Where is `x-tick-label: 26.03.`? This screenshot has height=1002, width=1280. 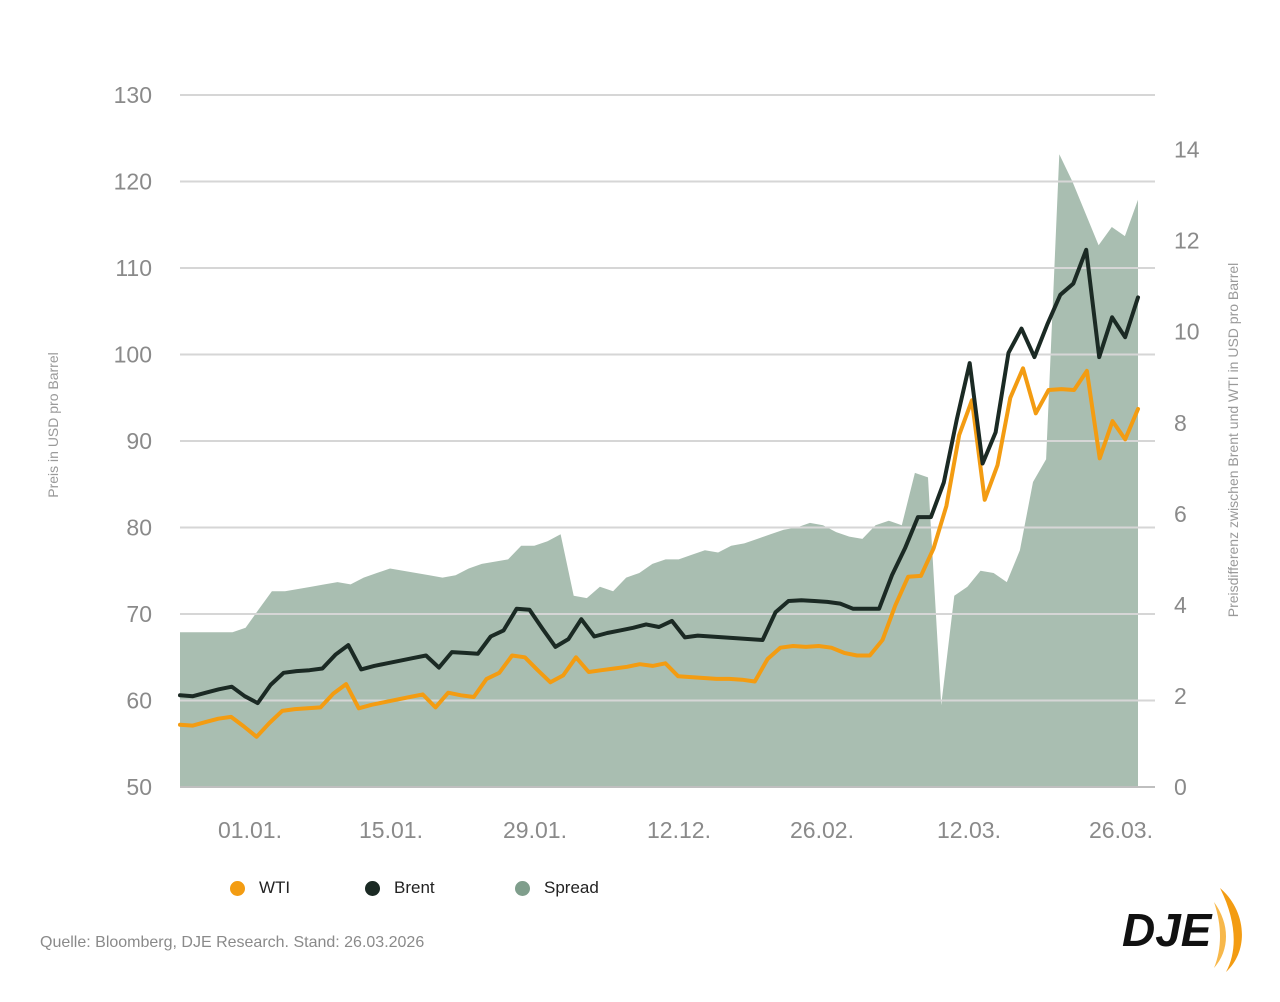 x-tick-label: 26.03. is located at coordinates (1121, 830).